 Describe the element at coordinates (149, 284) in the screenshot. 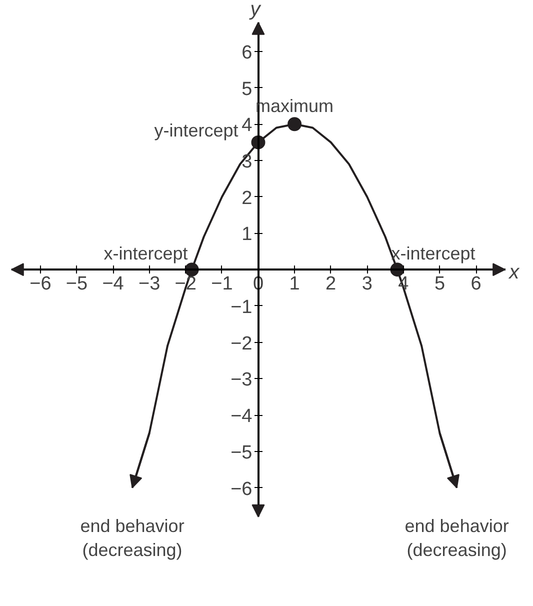

I see `x-tick-label: −3` at that location.